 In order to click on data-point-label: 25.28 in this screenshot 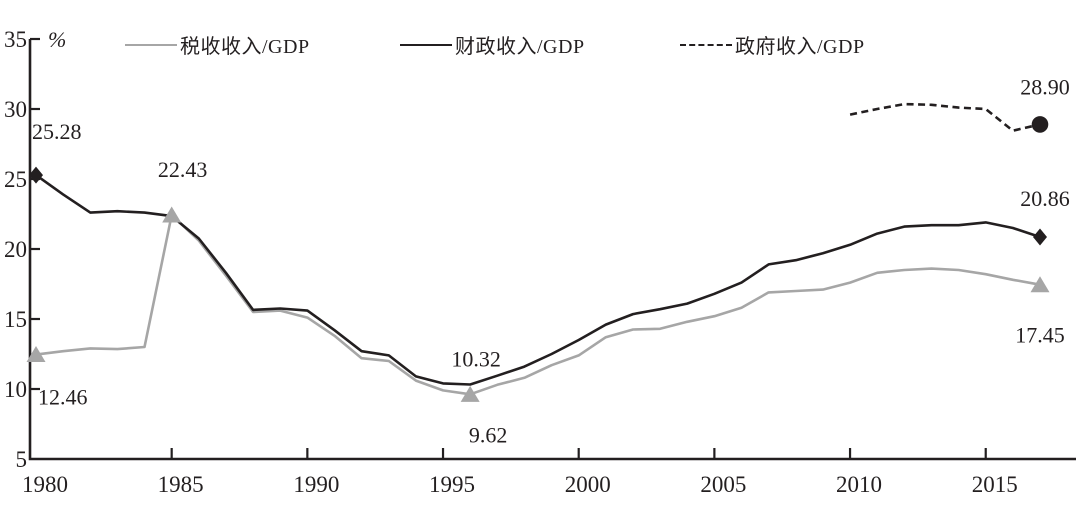, I will do `click(57, 131)`.